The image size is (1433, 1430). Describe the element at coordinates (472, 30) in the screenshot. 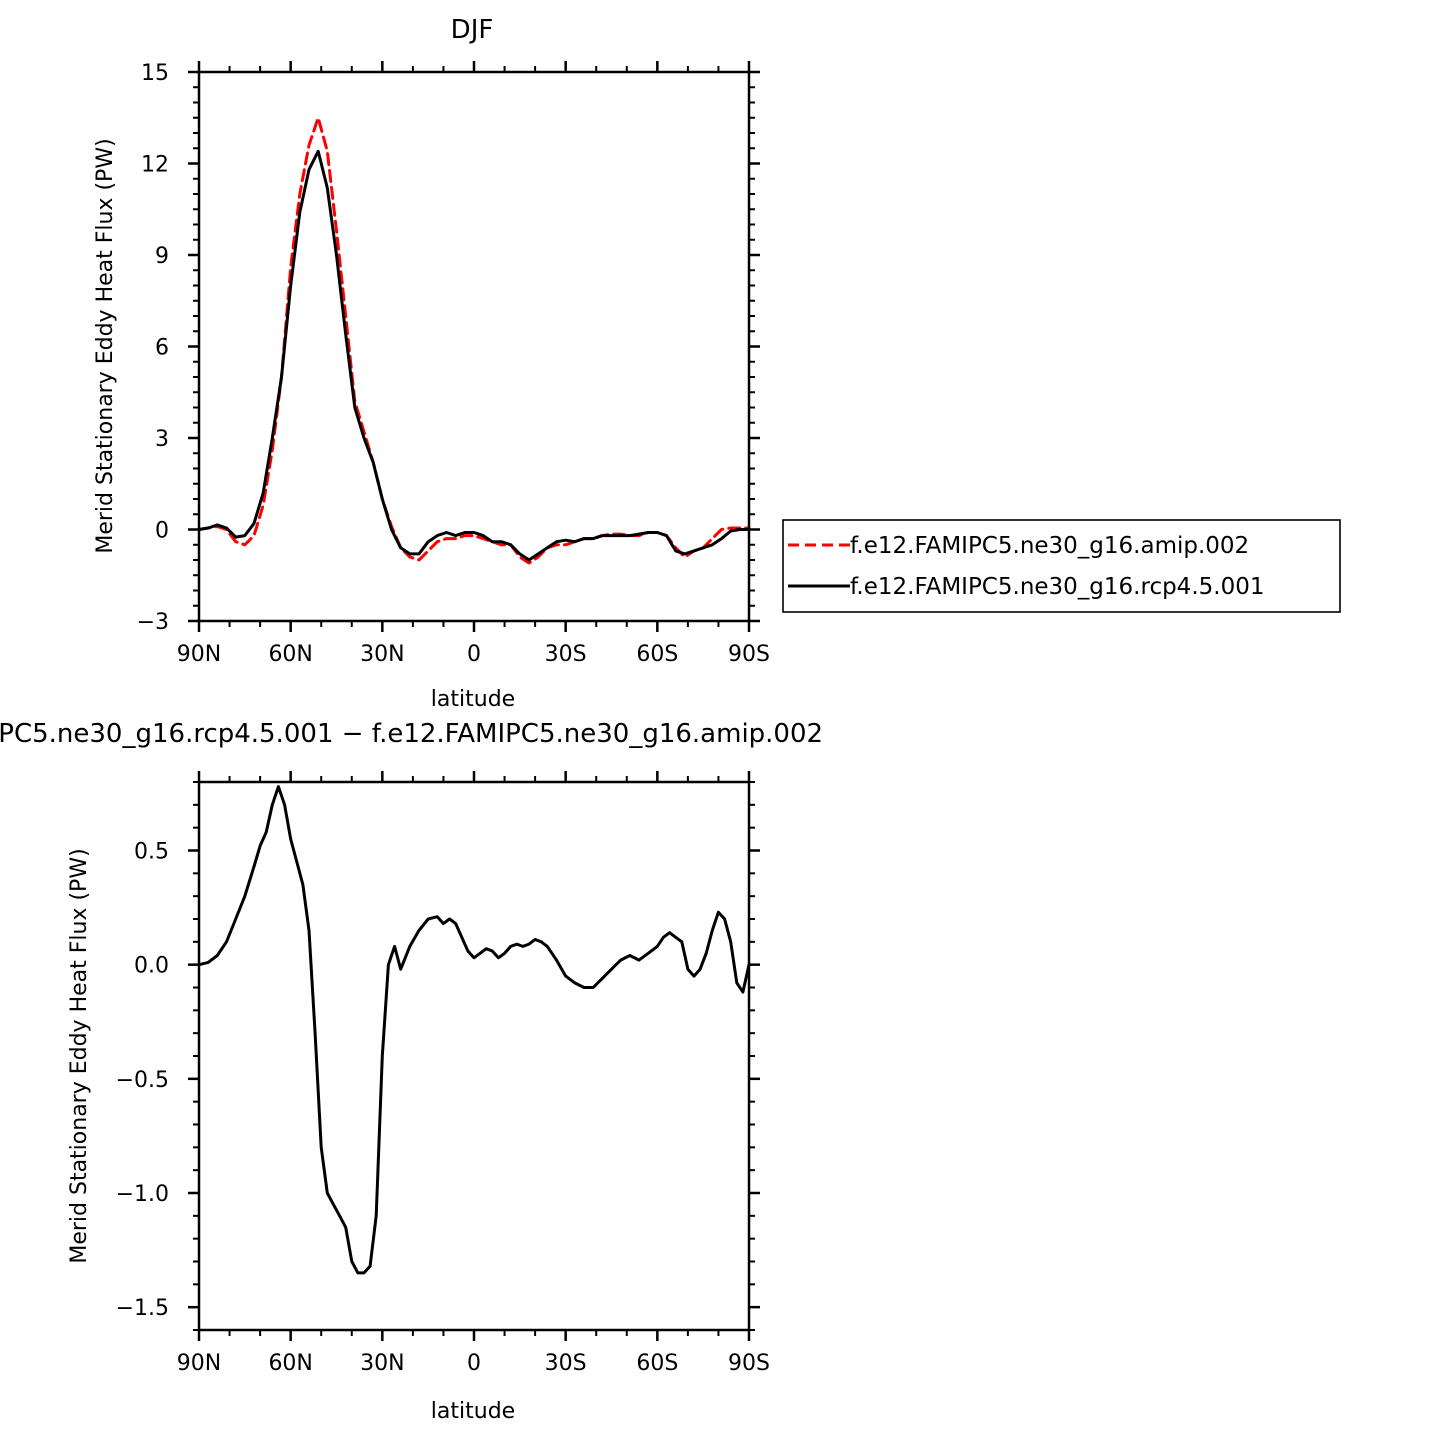

I see `top-panel-title: DJF` at that location.